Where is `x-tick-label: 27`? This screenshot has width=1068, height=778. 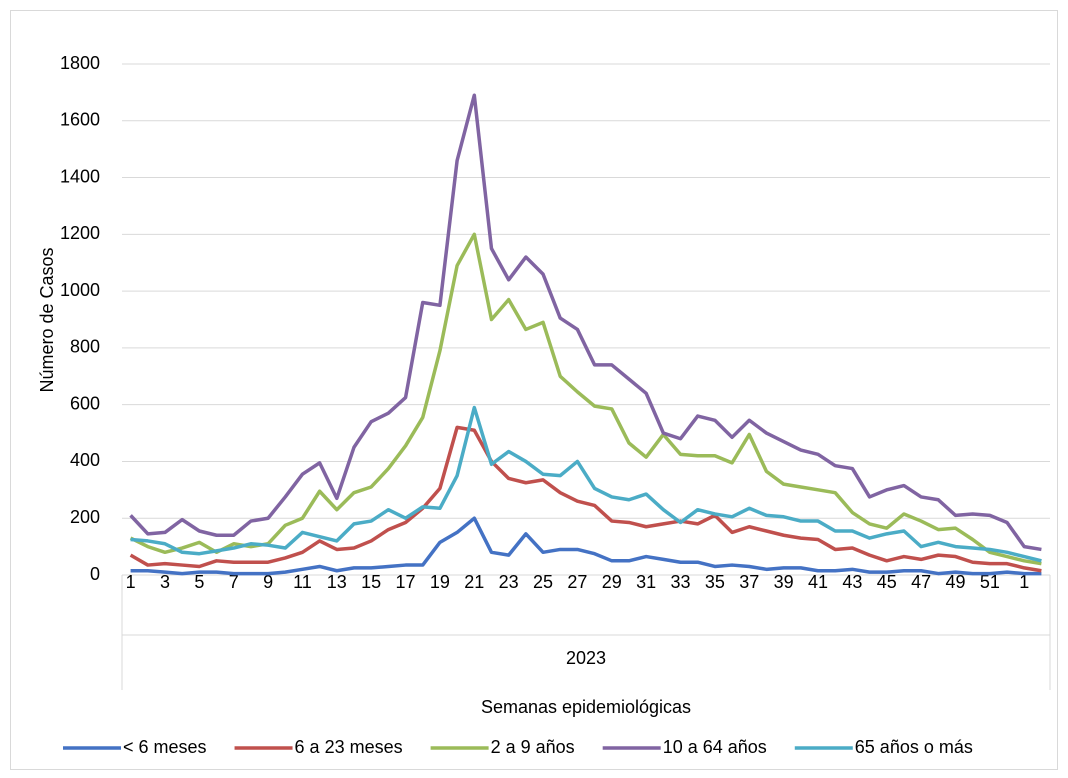 x-tick-label: 27 is located at coordinates (577, 582).